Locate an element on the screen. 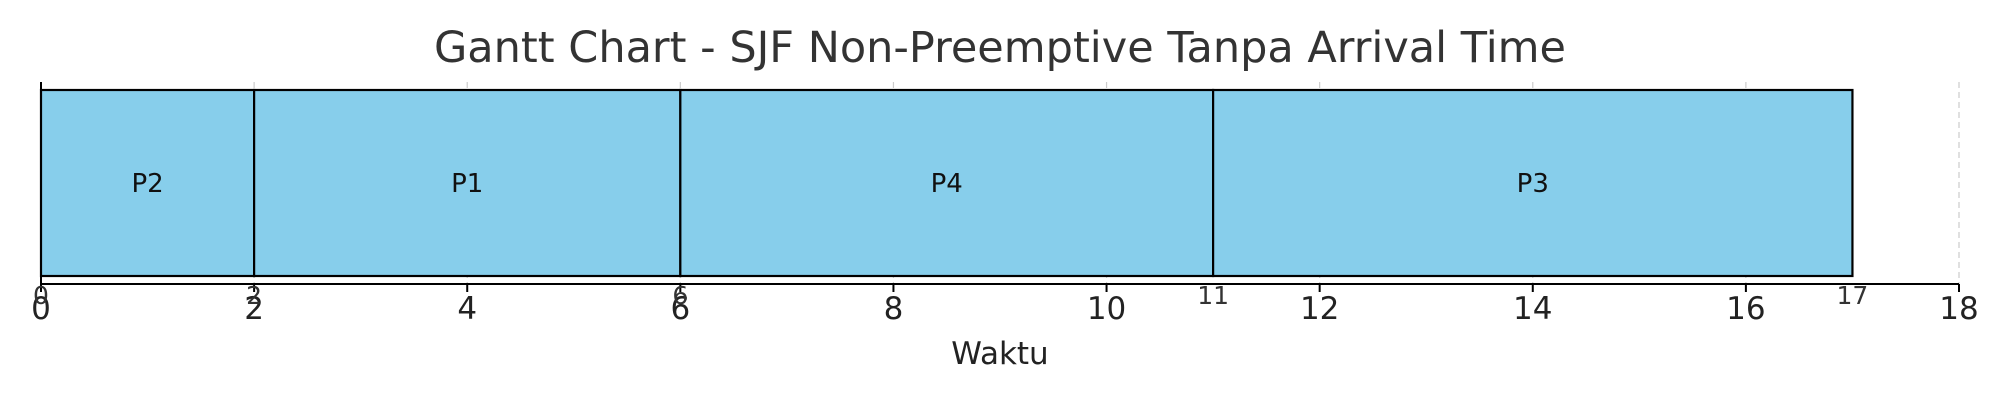 This screenshot has height=400, width=2000. boundary-label-0: 0 is located at coordinates (41, 295).